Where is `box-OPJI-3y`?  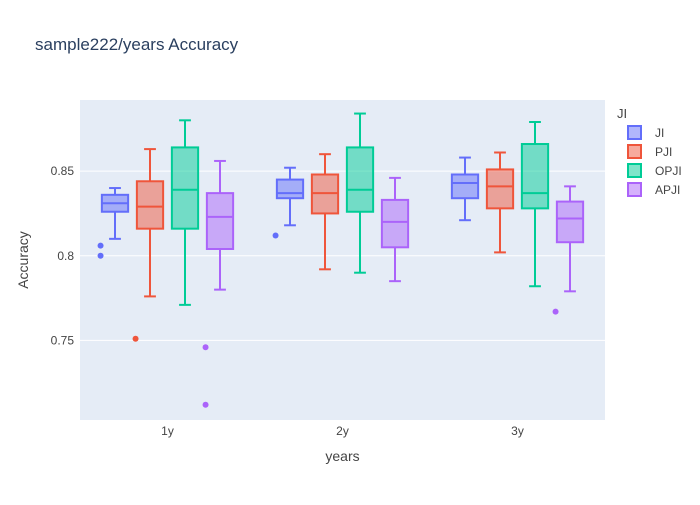
box-OPJI-3y is located at coordinates (535, 204).